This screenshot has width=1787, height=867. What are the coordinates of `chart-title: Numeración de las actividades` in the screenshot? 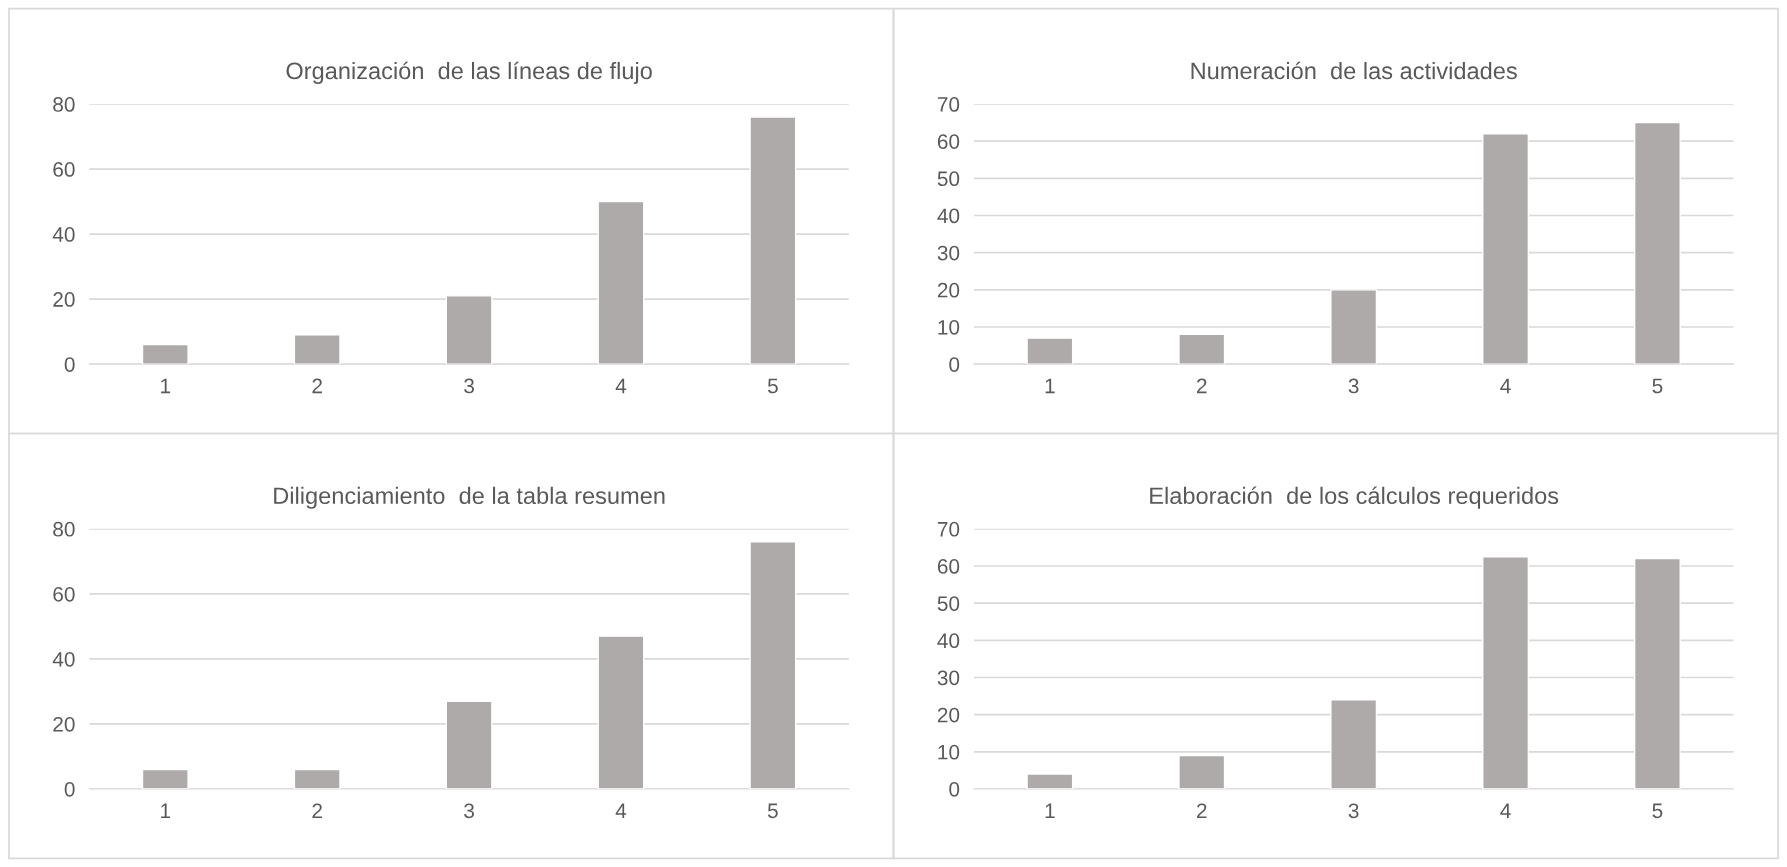 It's located at (1354, 70).